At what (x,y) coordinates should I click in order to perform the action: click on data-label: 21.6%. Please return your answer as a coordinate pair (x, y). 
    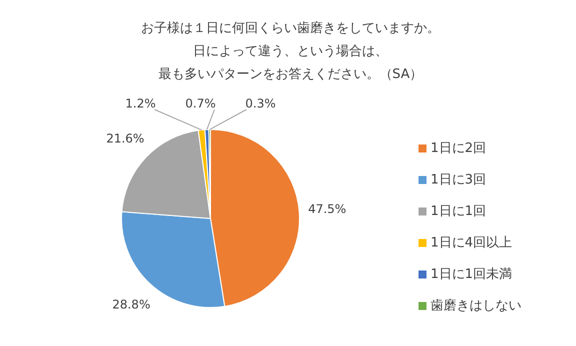
    Looking at the image, I should click on (125, 138).